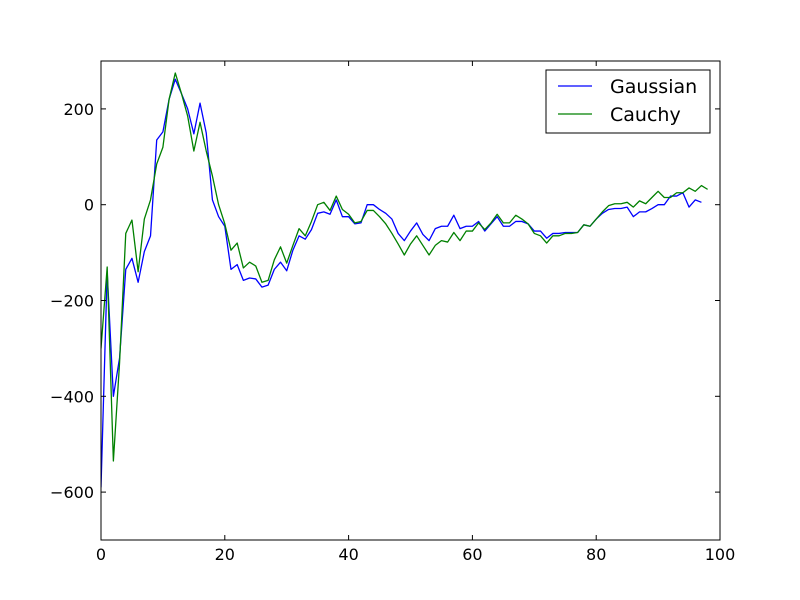 The height and width of the screenshot is (600, 800). I want to click on x-tick-label: 0, so click(101, 554).